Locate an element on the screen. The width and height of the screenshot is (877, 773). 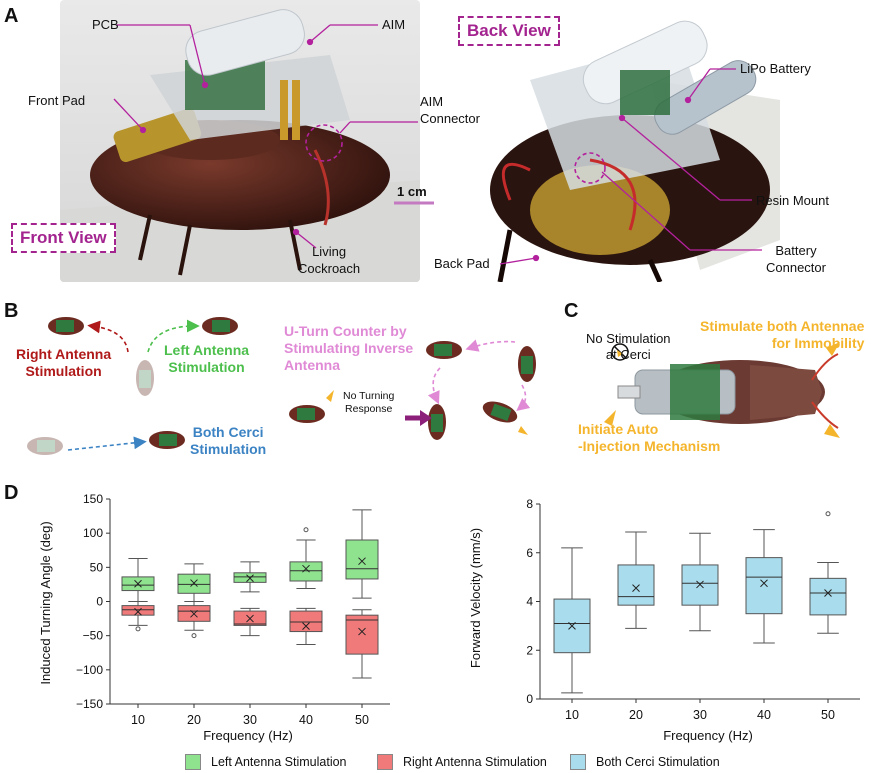
back-view-tag: Back View is located at coordinates (509, 31).